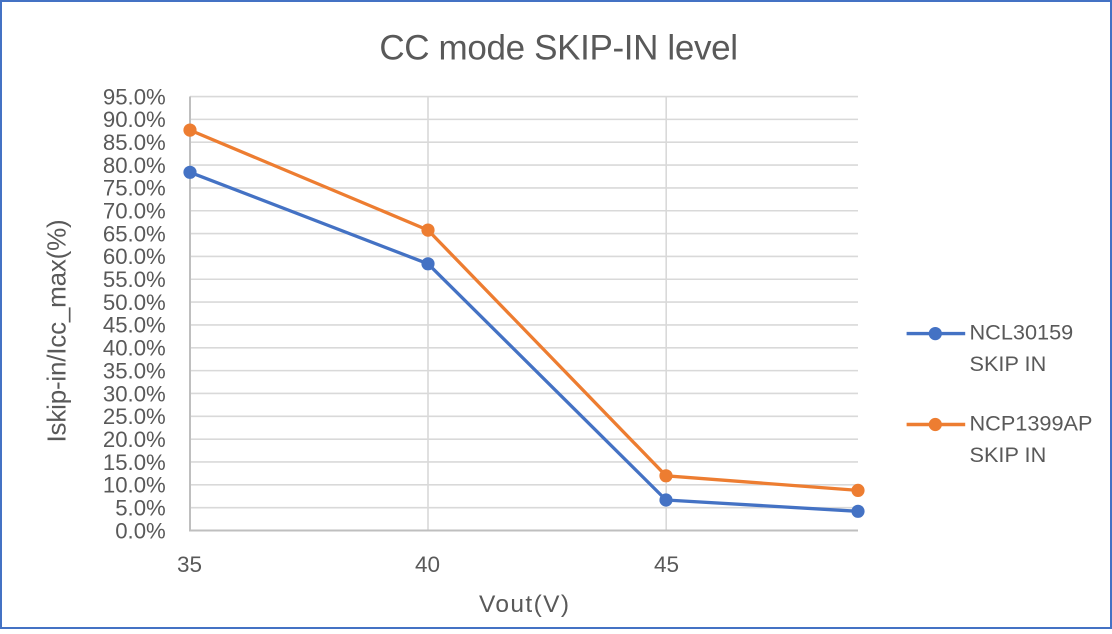 This screenshot has width=1112, height=634. What do you see at coordinates (134, 233) in the screenshot?
I see `svg-text: 65.0%` at bounding box center [134, 233].